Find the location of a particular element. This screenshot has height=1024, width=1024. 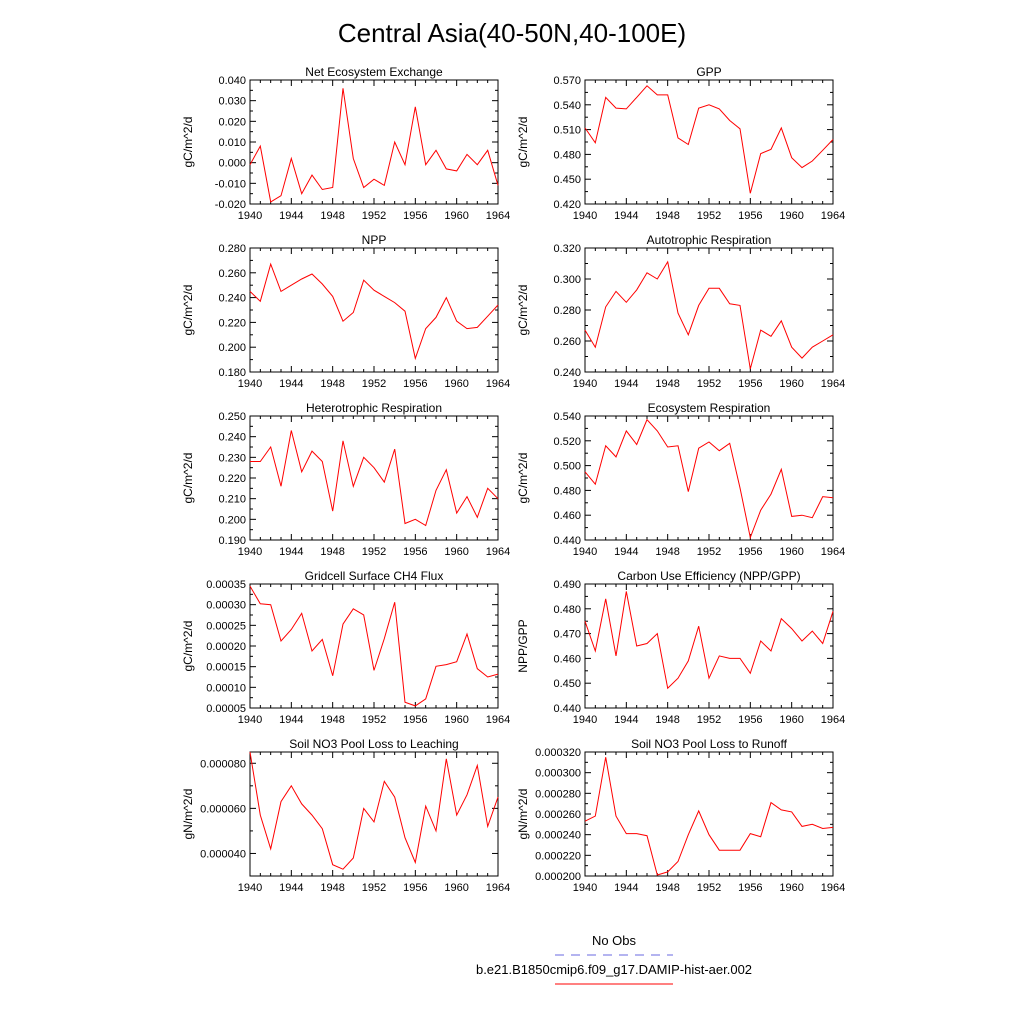

panel-title: NPP is located at coordinates (374, 240).